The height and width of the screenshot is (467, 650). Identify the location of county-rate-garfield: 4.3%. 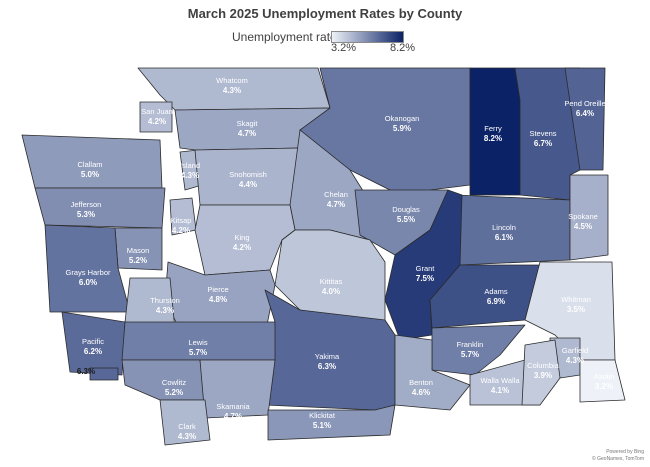
(575, 360).